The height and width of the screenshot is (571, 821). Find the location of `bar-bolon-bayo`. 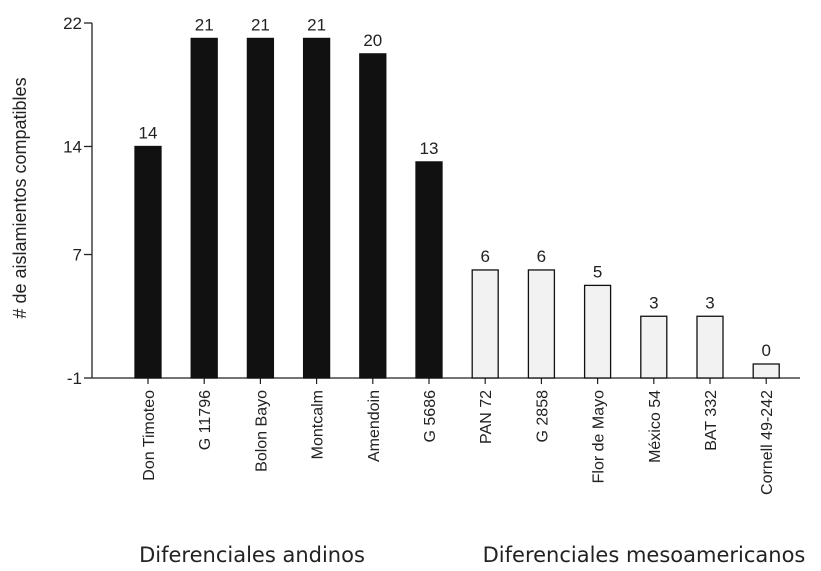

bar-bolon-bayo is located at coordinates (260, 208).